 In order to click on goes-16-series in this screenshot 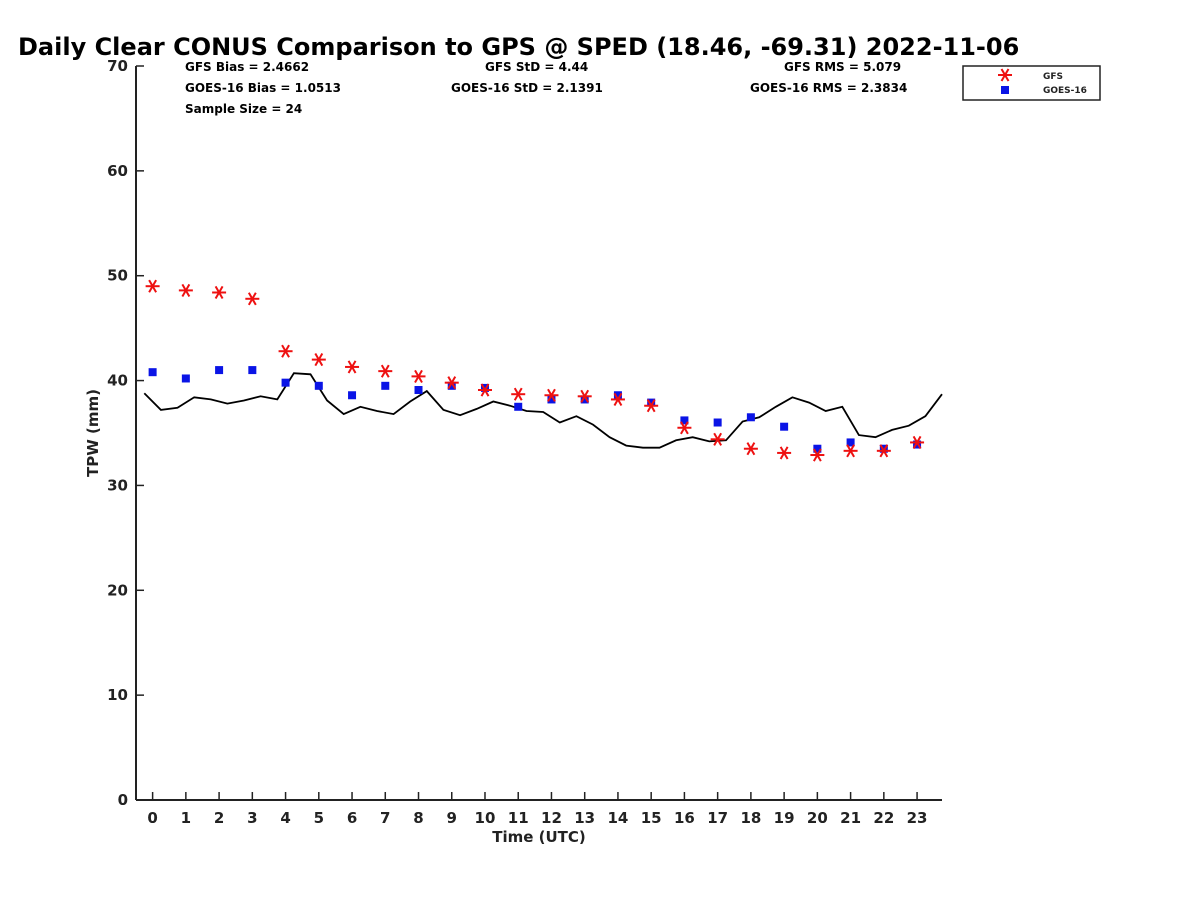, I will do `click(535, 409)`.